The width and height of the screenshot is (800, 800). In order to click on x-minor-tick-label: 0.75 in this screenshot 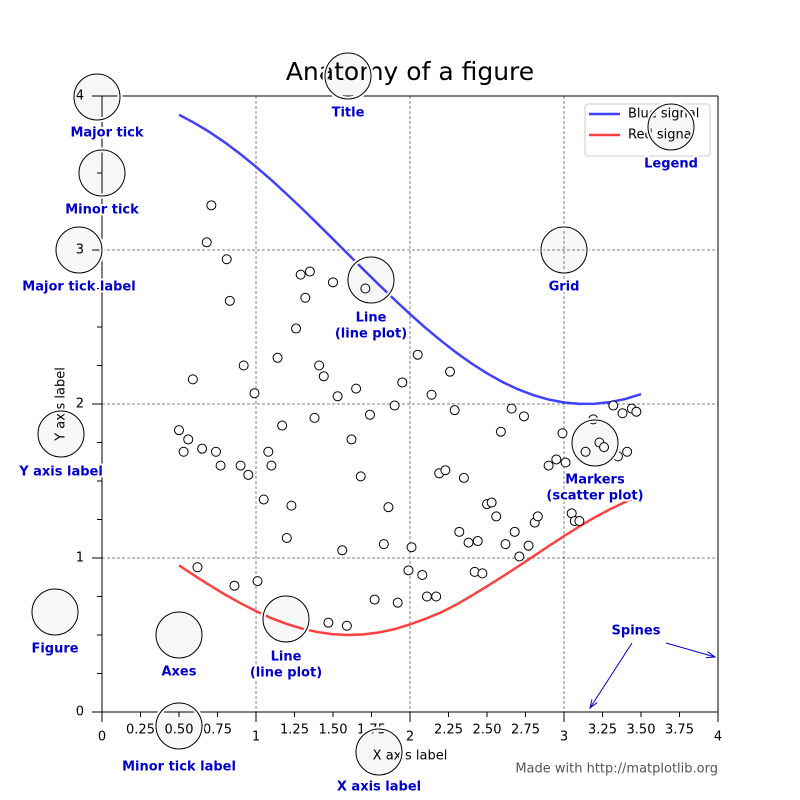, I will do `click(217, 730)`.